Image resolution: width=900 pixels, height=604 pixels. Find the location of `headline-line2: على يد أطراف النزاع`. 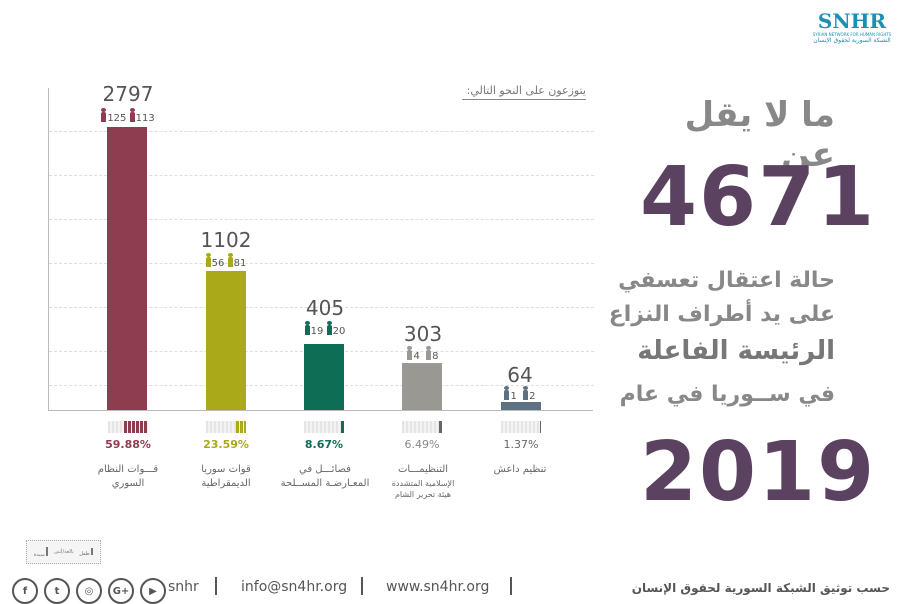

headline-line2: على يد أطراف النزاع is located at coordinates (721, 314).